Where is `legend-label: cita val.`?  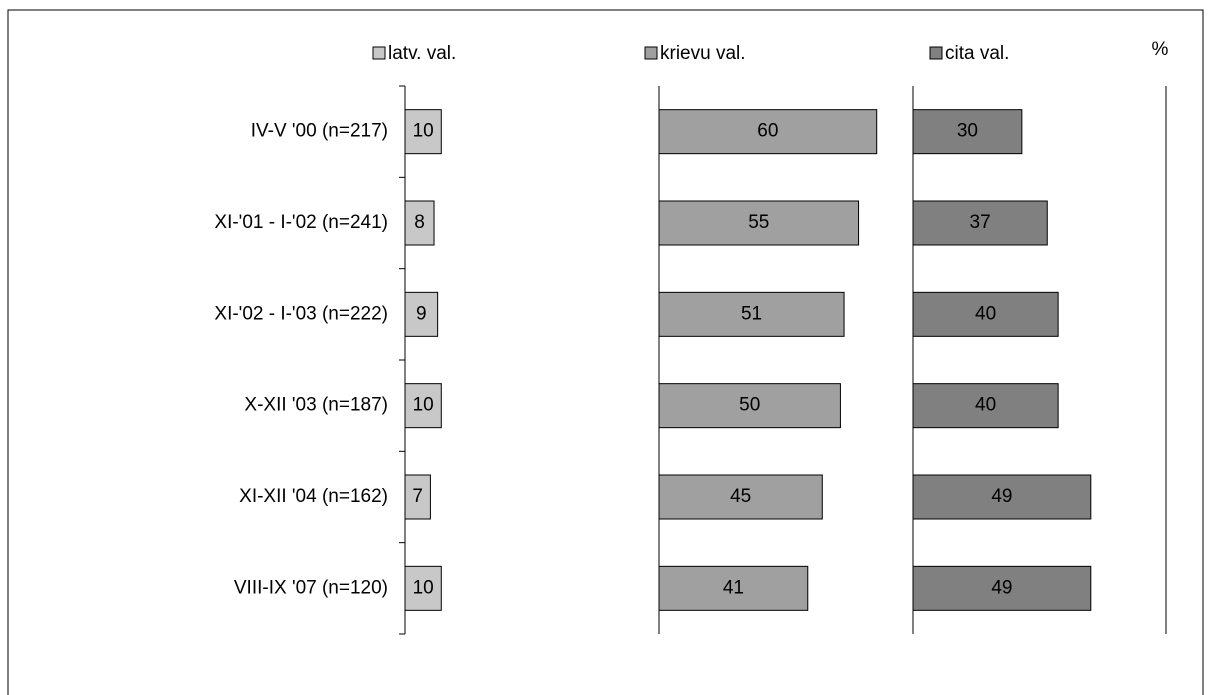 legend-label: cita val. is located at coordinates (977, 53).